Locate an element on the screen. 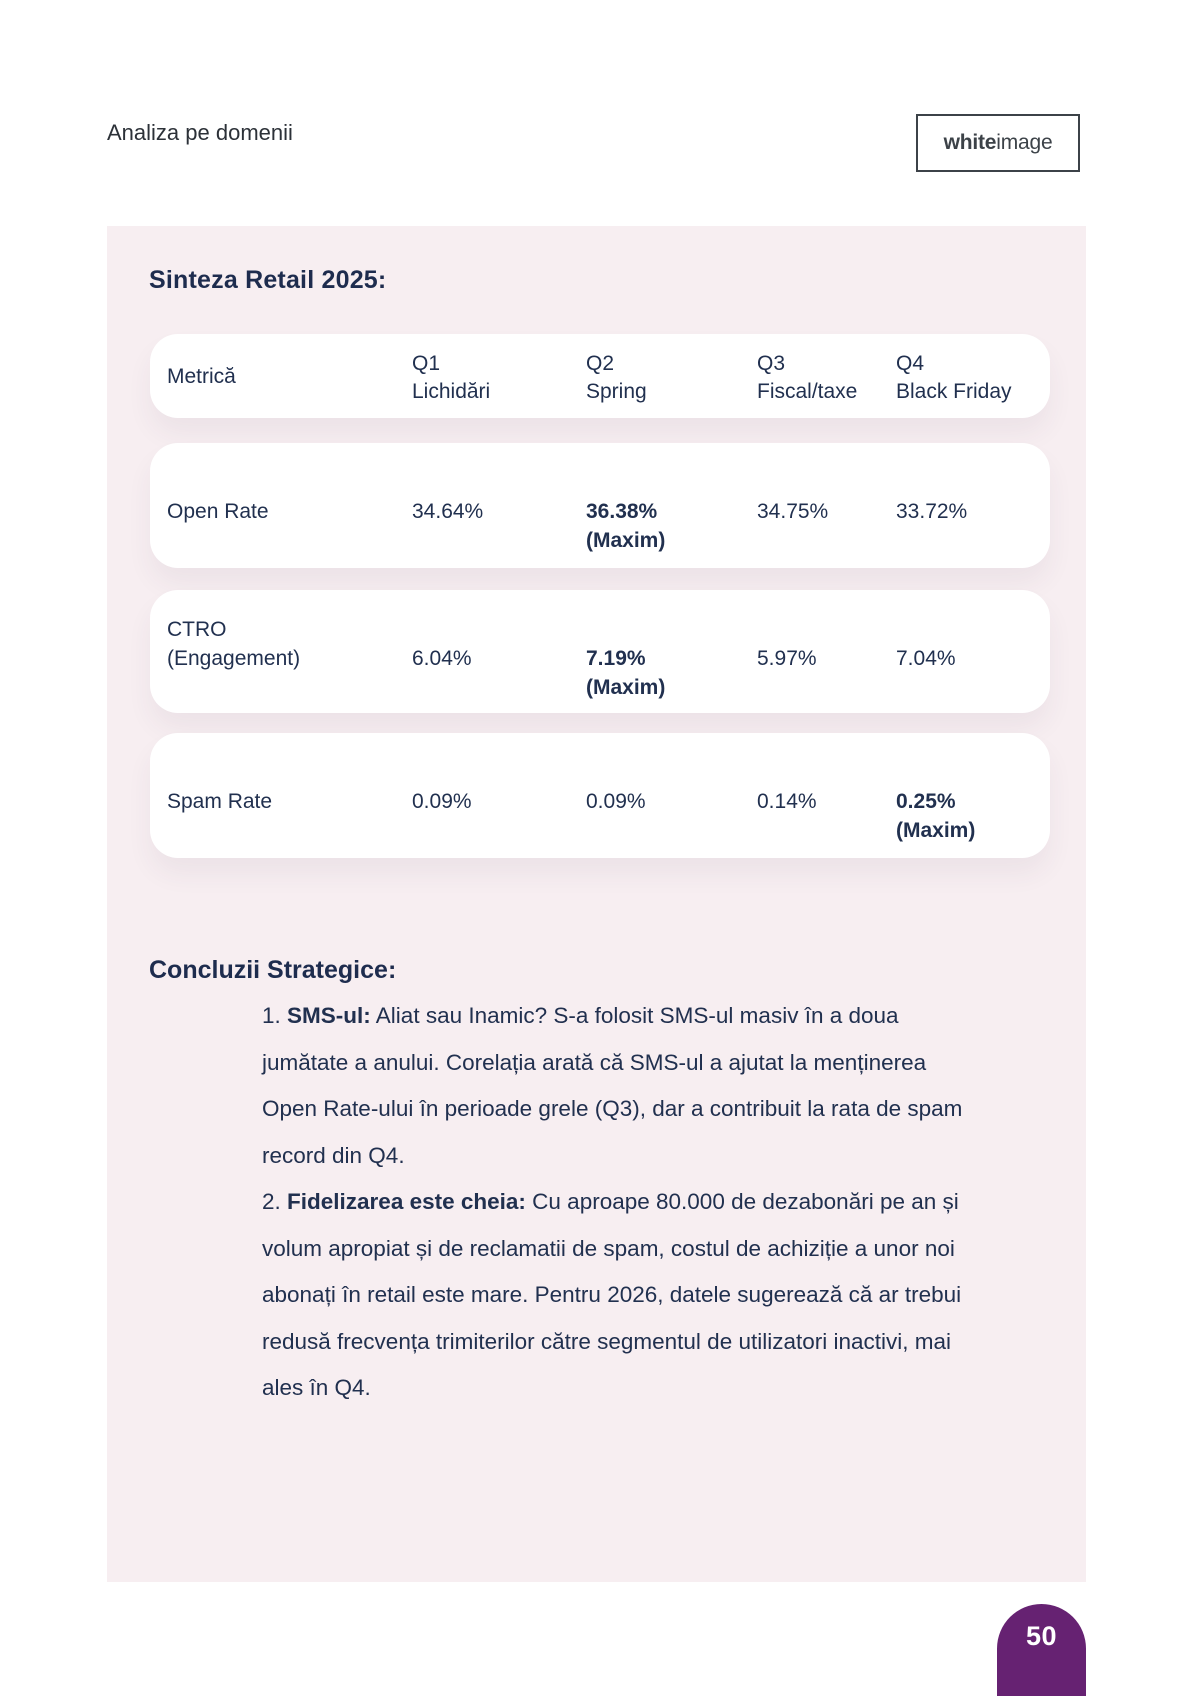 This screenshot has width=1200, height=1696. header-q1-sub: Lichidări is located at coordinates (451, 391).